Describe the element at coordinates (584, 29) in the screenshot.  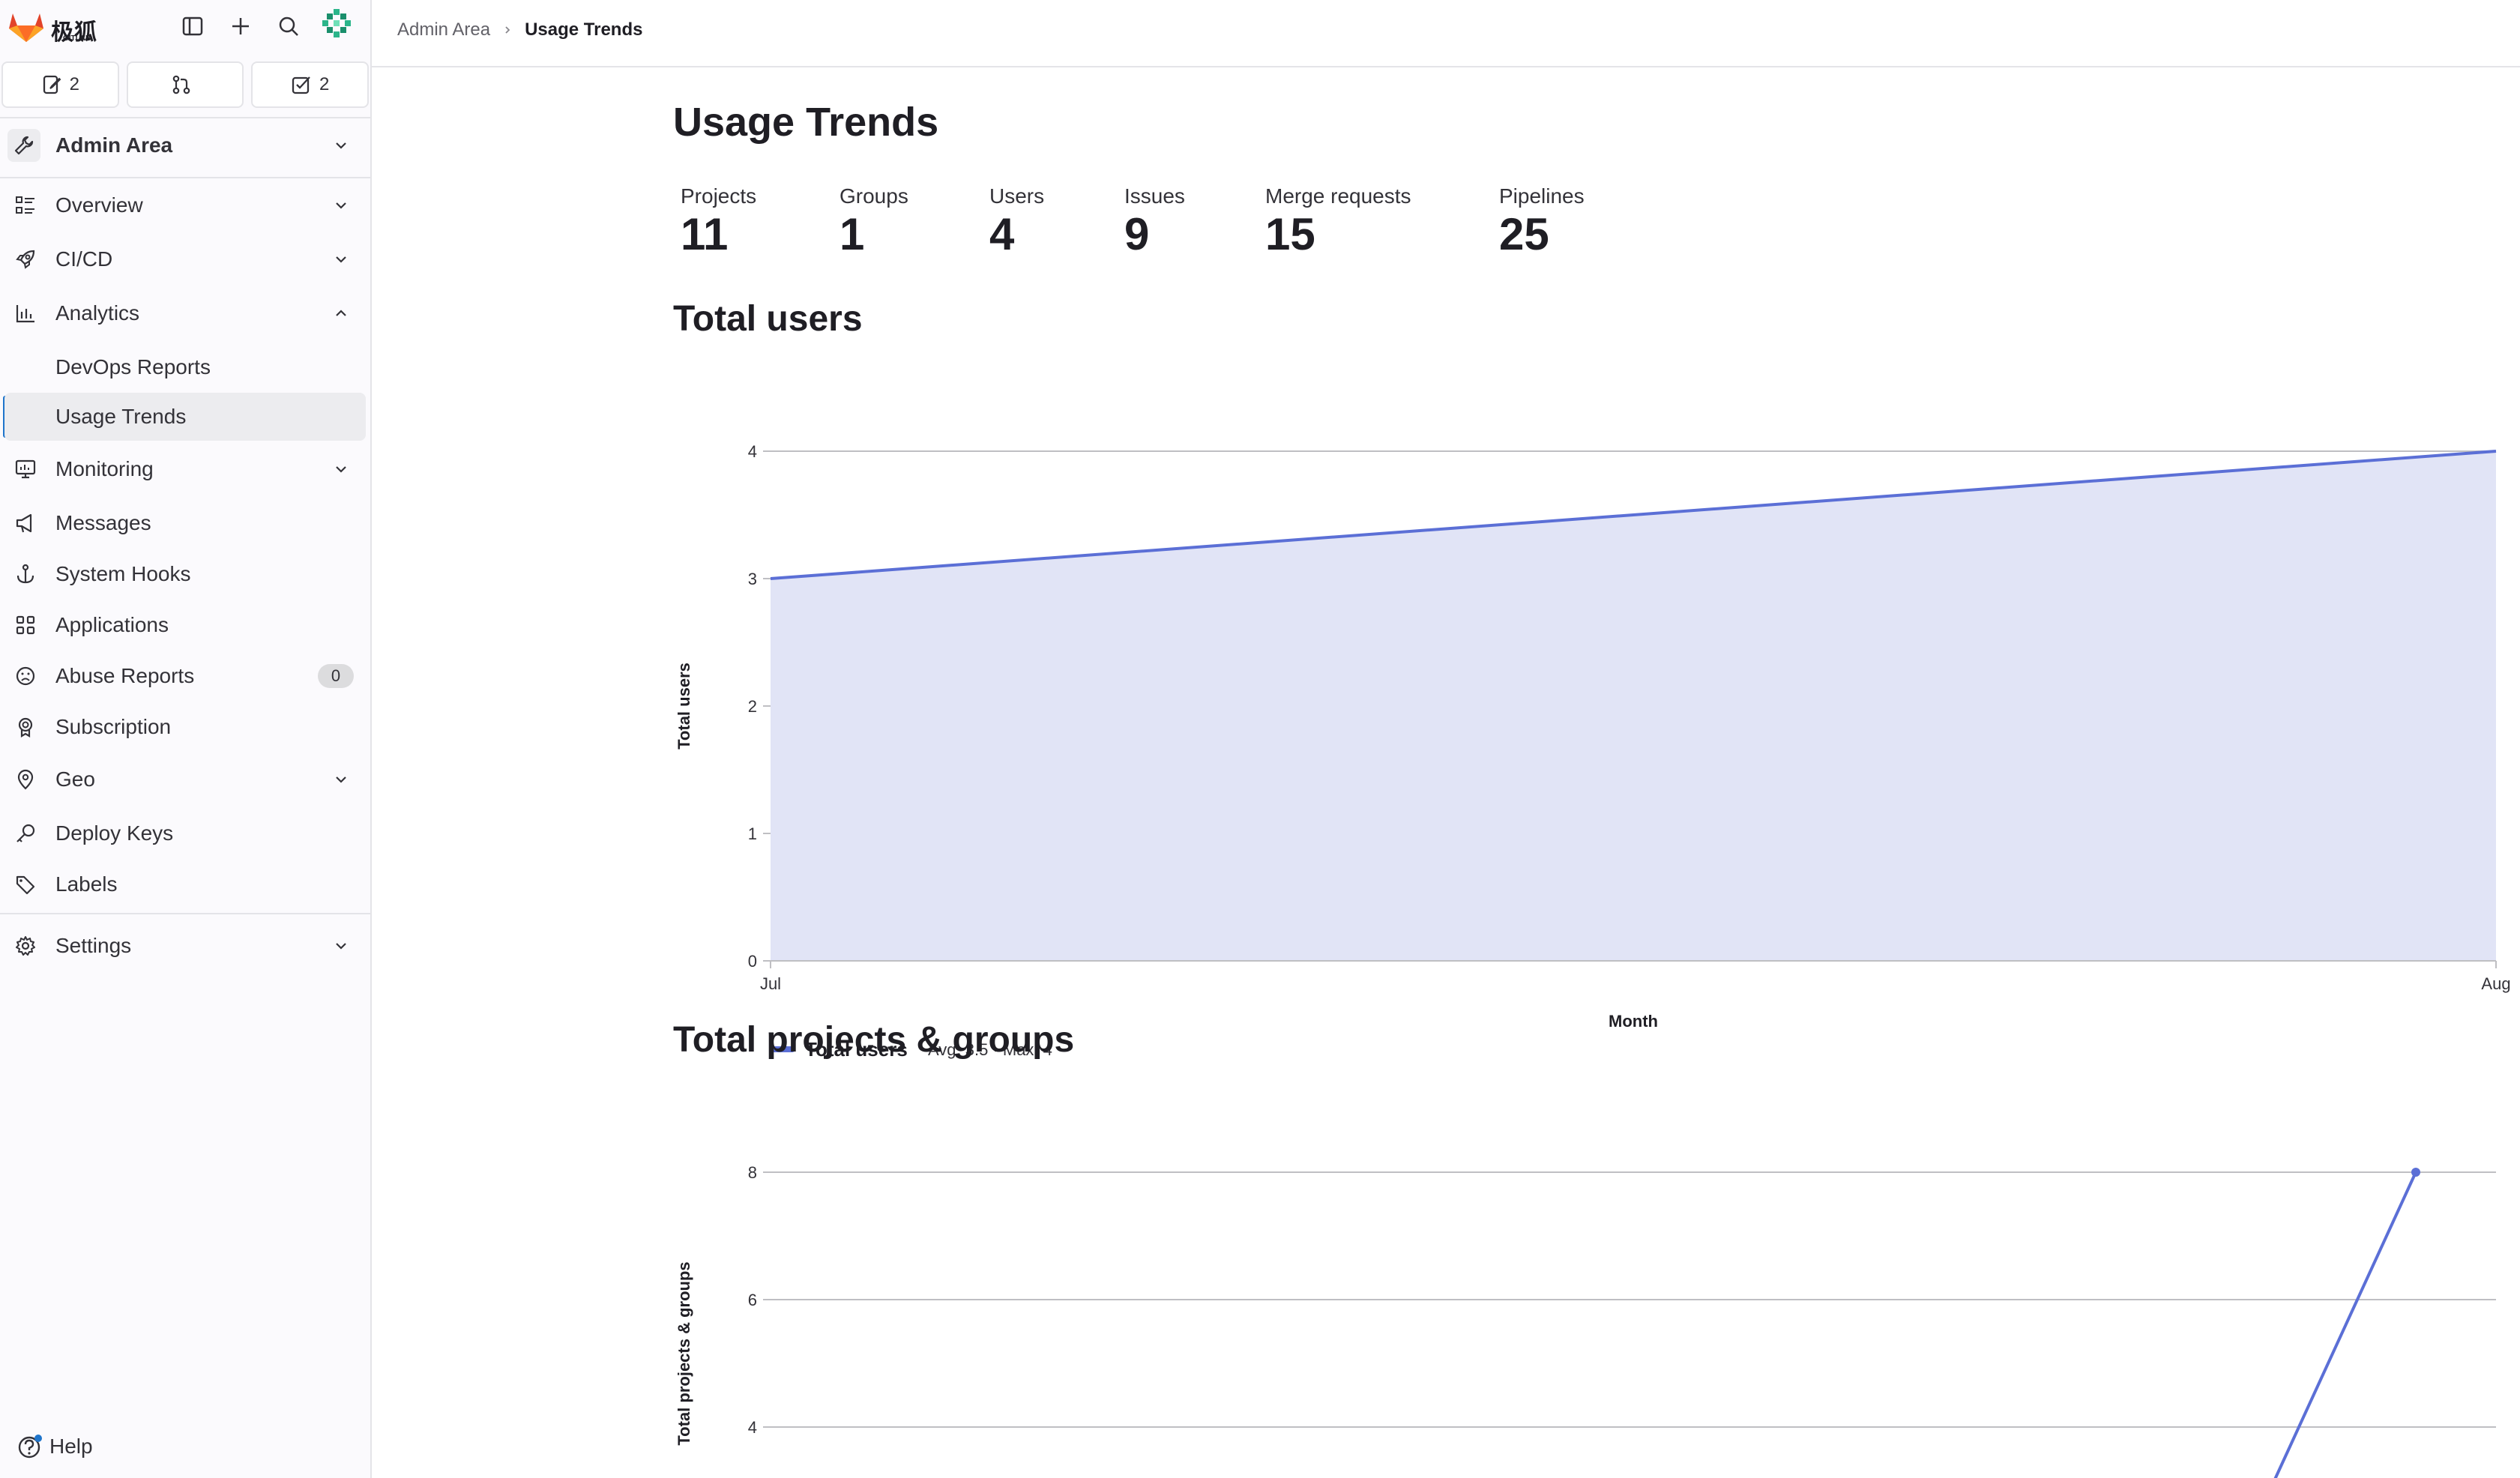
I see `breadcrumb-usage-trends: Usage Trends` at that location.